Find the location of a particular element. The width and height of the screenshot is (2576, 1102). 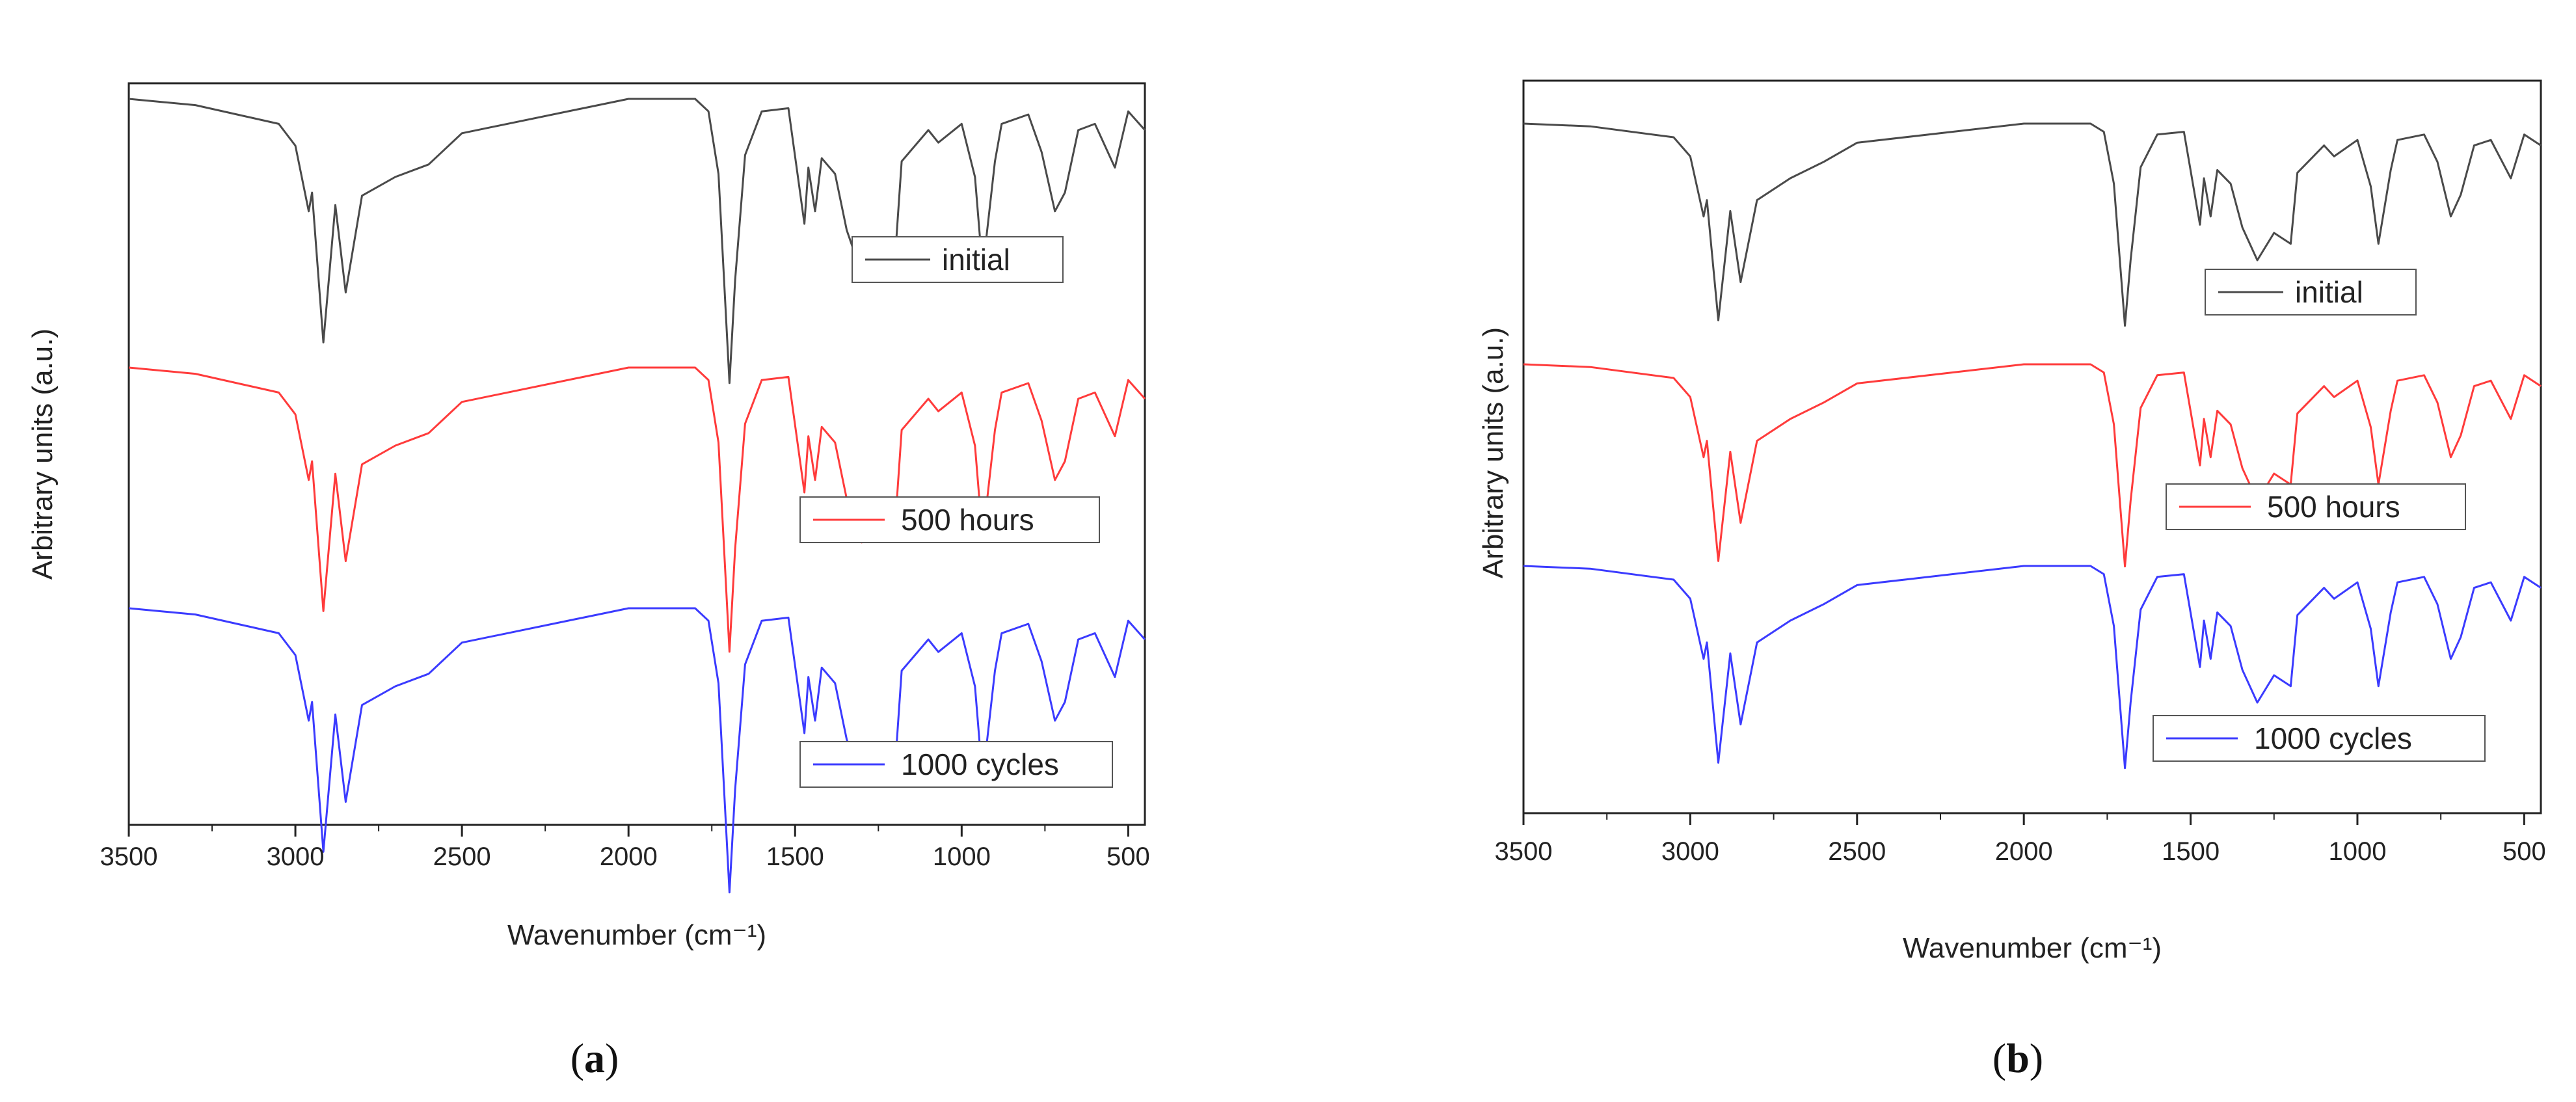

legend-item-initial-a: initial is located at coordinates (958, 259).